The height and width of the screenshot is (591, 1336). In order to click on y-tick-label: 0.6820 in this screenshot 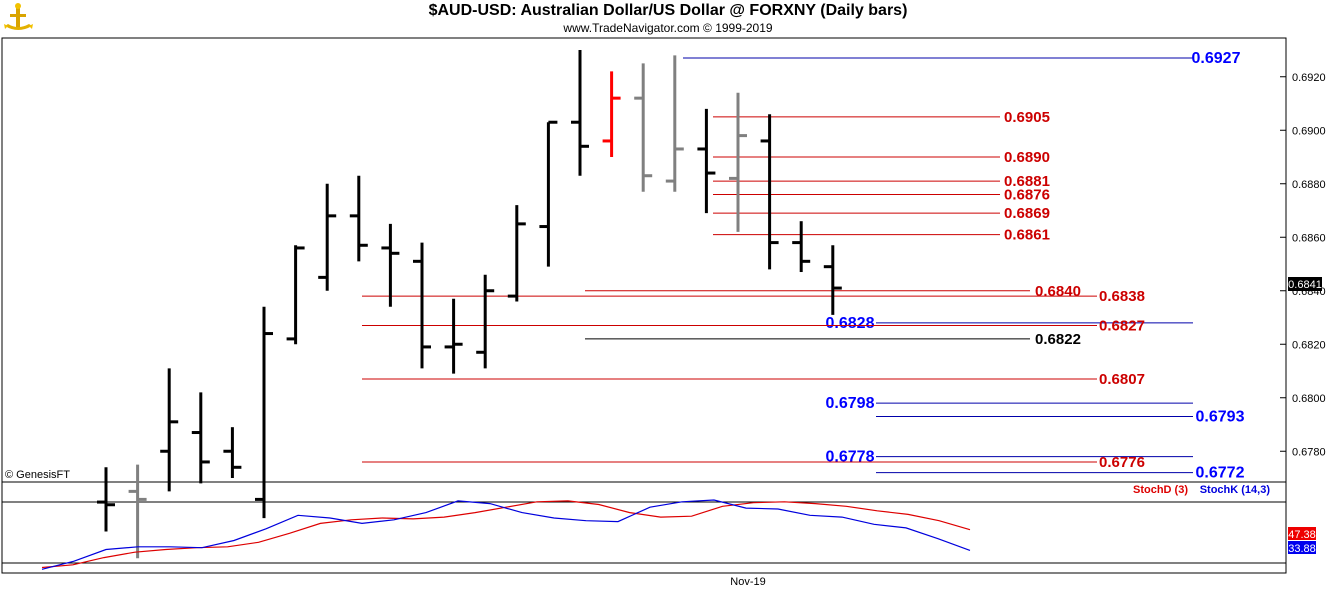, I will do `click(1309, 345)`.